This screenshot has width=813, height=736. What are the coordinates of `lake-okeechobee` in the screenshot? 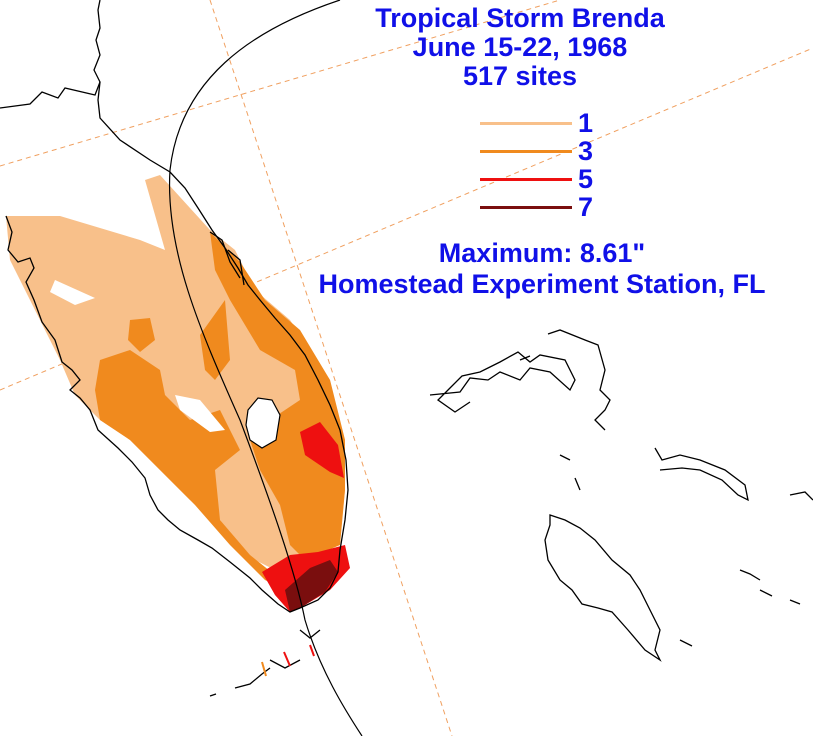 It's located at (263, 423).